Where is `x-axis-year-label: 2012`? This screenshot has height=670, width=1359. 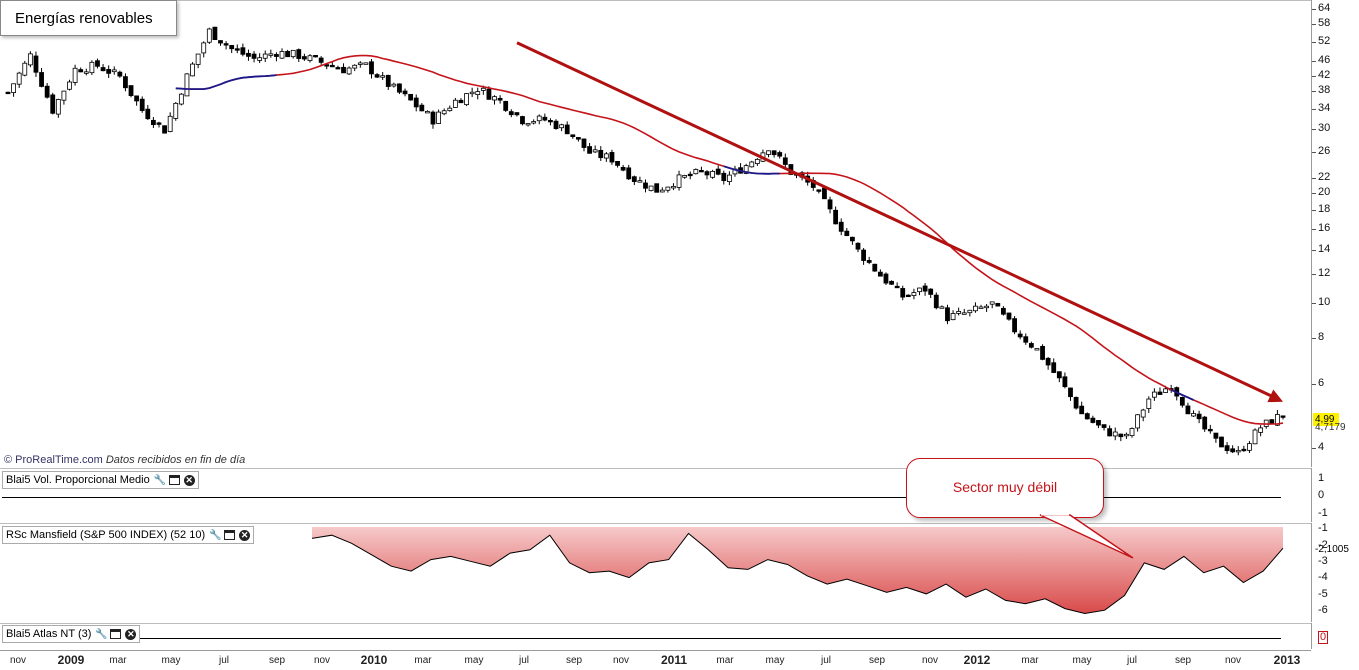 x-axis-year-label: 2012 is located at coordinates (977, 660).